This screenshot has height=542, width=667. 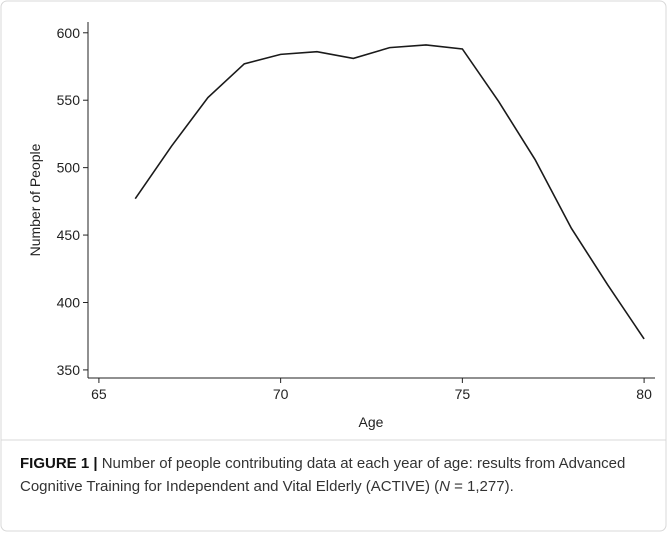 What do you see at coordinates (59, 463) in the screenshot?
I see `caption-label: FIGURE 1 |` at bounding box center [59, 463].